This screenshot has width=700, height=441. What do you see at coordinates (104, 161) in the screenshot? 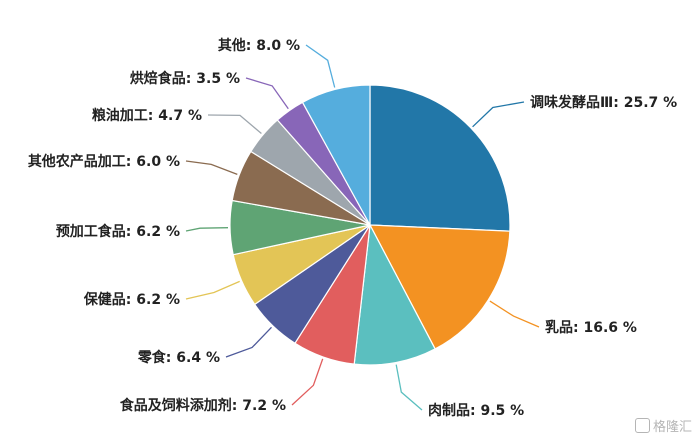
I see `slice-label: 其他农产品加工: 6.0 %` at bounding box center [104, 161].